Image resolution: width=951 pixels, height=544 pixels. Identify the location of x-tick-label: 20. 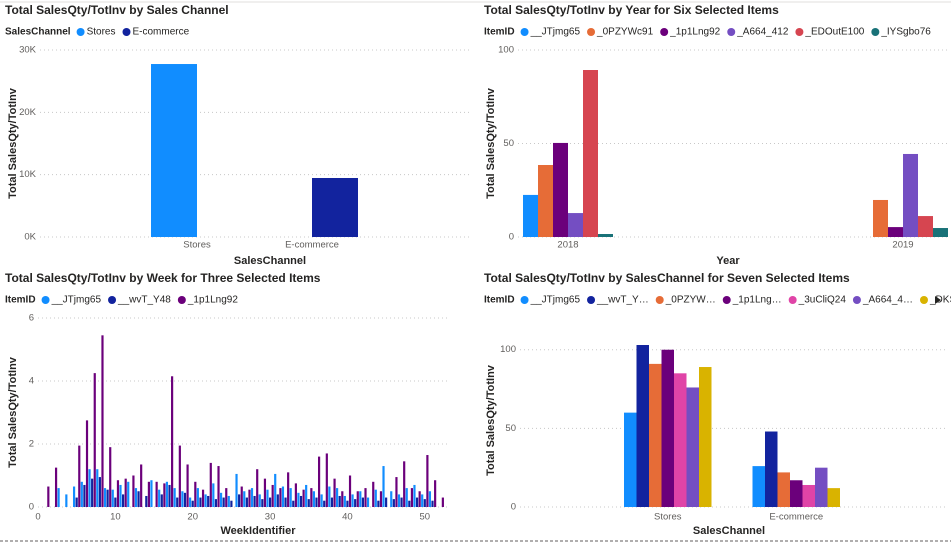
(192, 517).